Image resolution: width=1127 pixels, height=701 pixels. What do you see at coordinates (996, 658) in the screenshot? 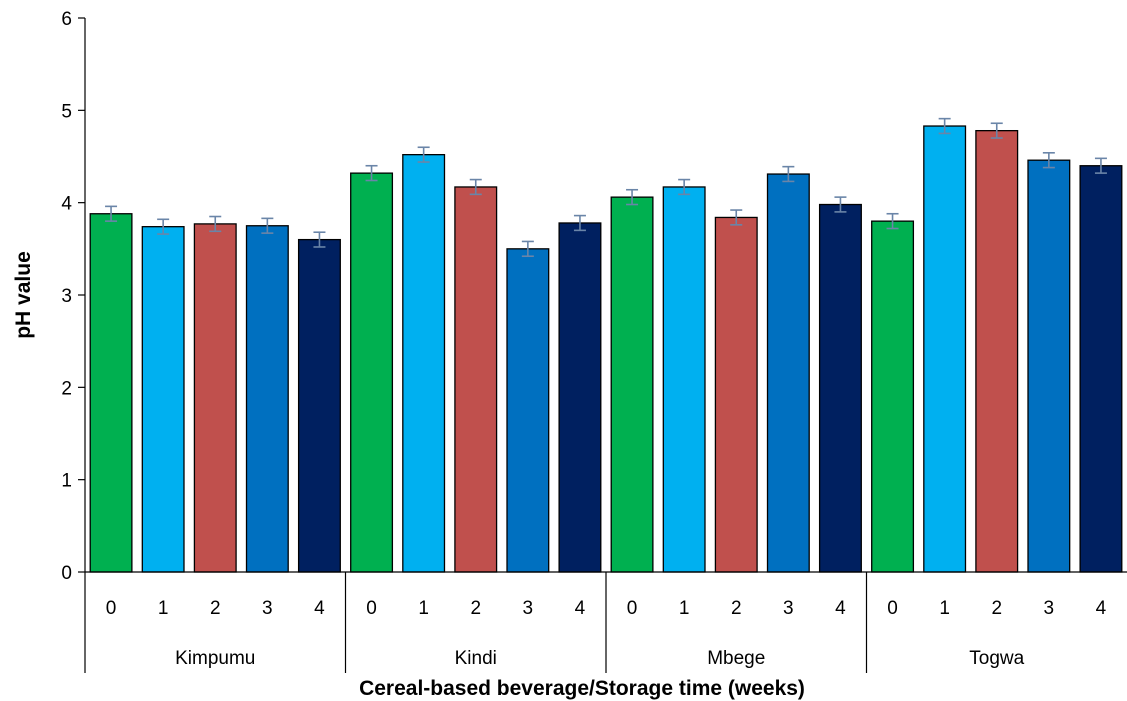
I see `group-label-togwa: Togwa` at bounding box center [996, 658].